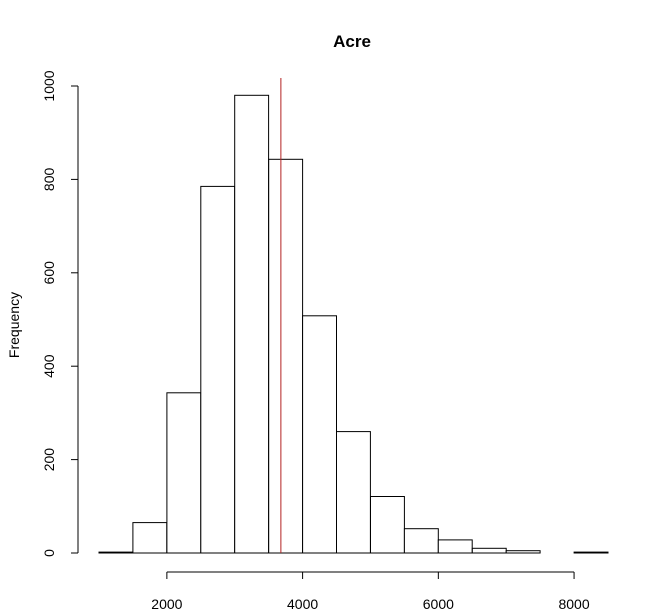  What do you see at coordinates (49, 85) in the screenshot?
I see `y-tick-label: 1000` at bounding box center [49, 85].